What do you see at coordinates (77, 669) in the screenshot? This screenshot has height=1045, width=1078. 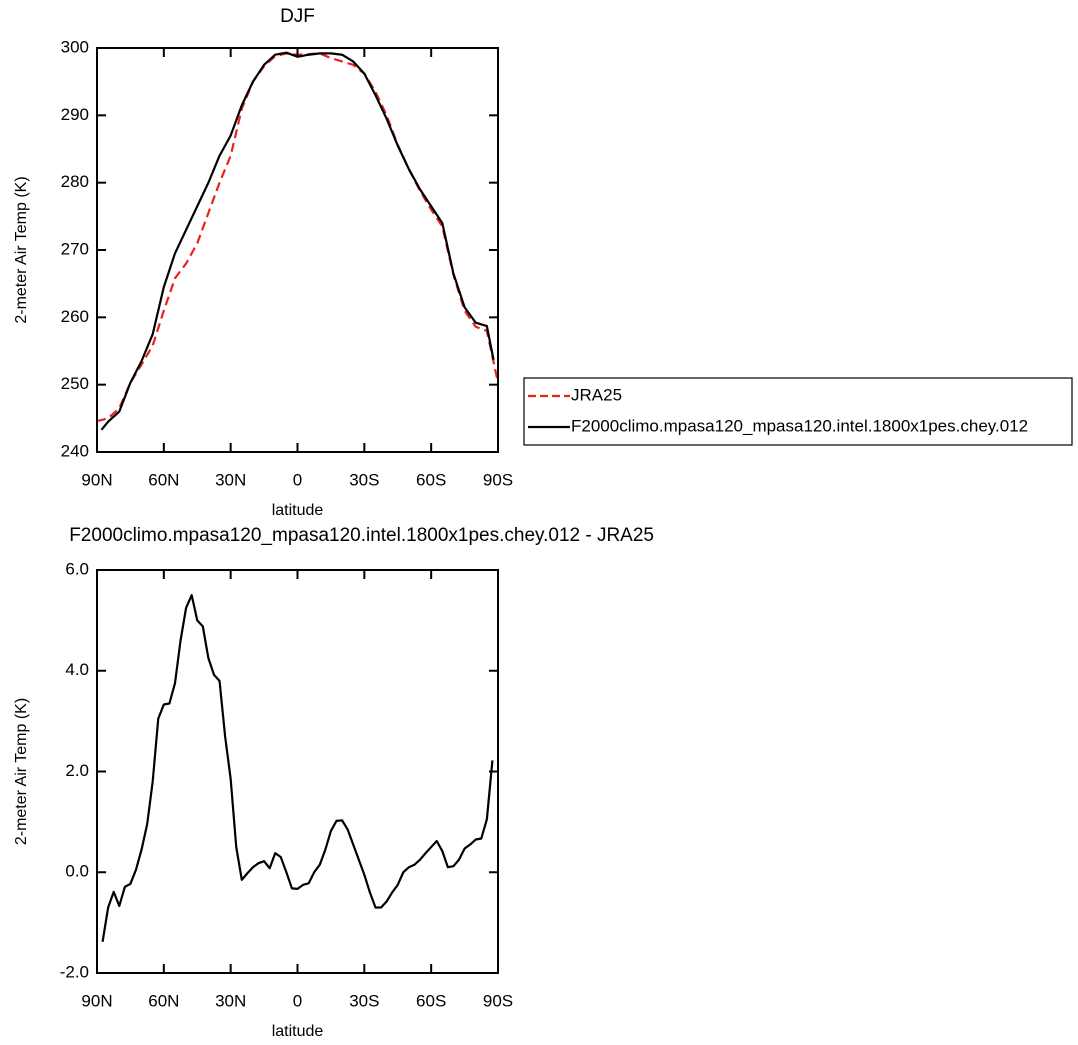 I see `y-tick-label: 4.0` at bounding box center [77, 669].